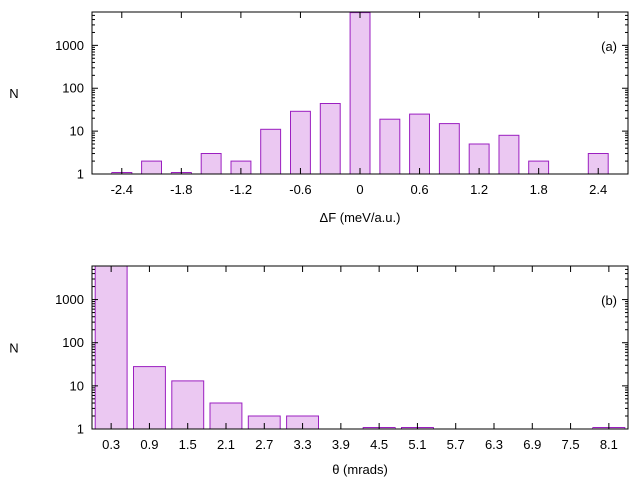 The image size is (644, 486). What do you see at coordinates (181, 189) in the screenshot?
I see `x-tick-label: -1.8` at bounding box center [181, 189].